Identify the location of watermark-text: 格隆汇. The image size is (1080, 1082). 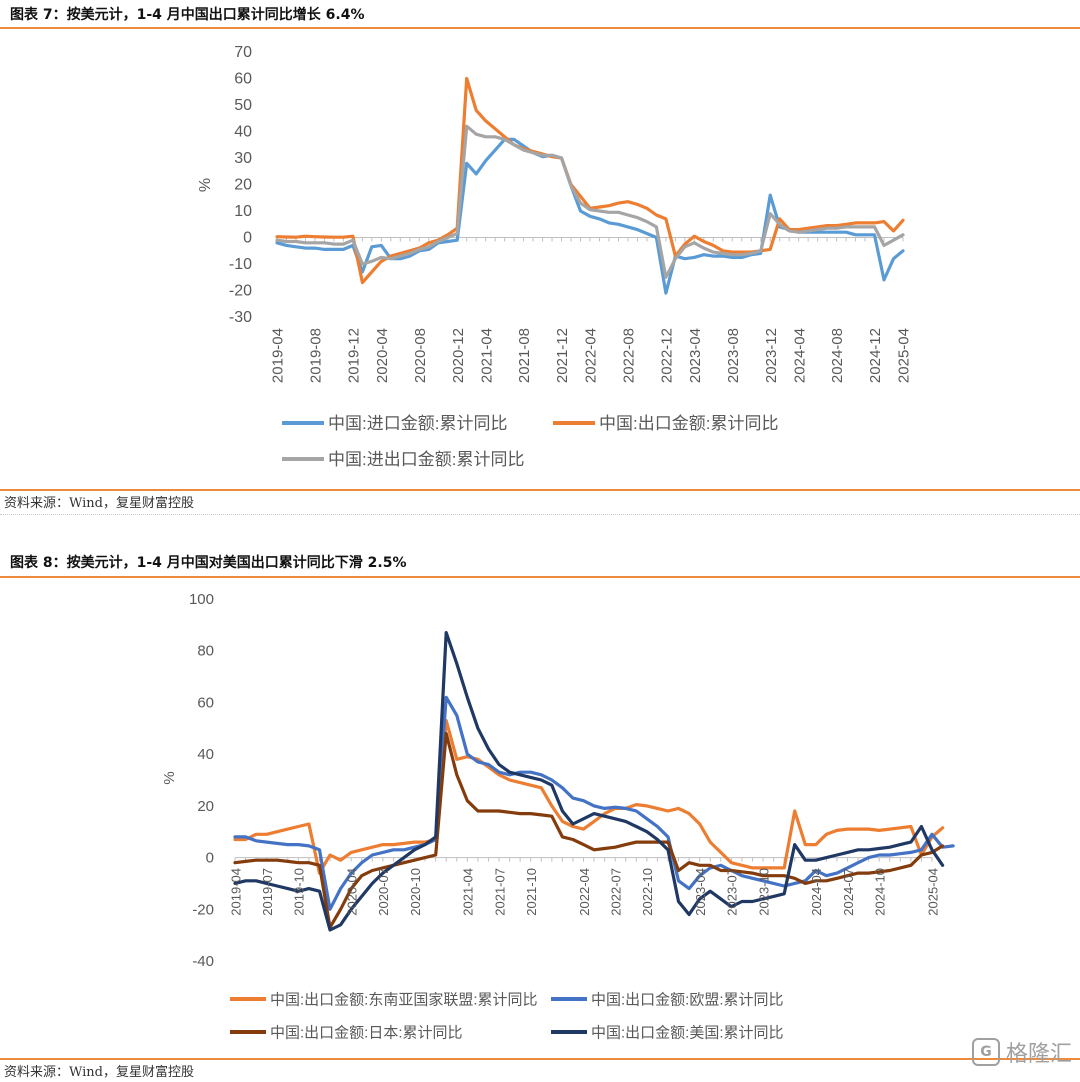
(1038, 1054).